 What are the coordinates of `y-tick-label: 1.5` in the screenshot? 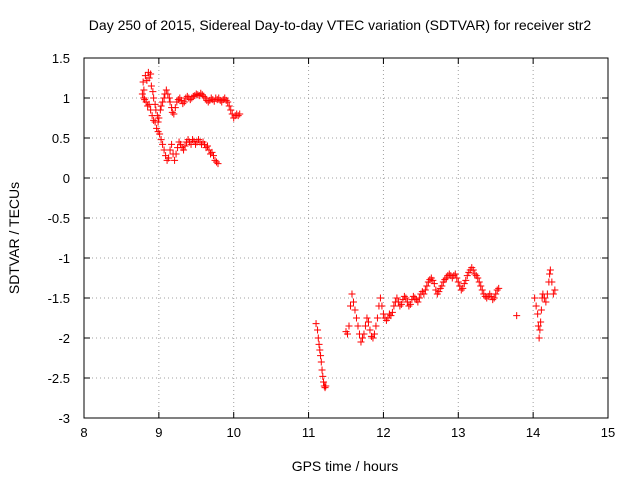 It's located at (61, 58).